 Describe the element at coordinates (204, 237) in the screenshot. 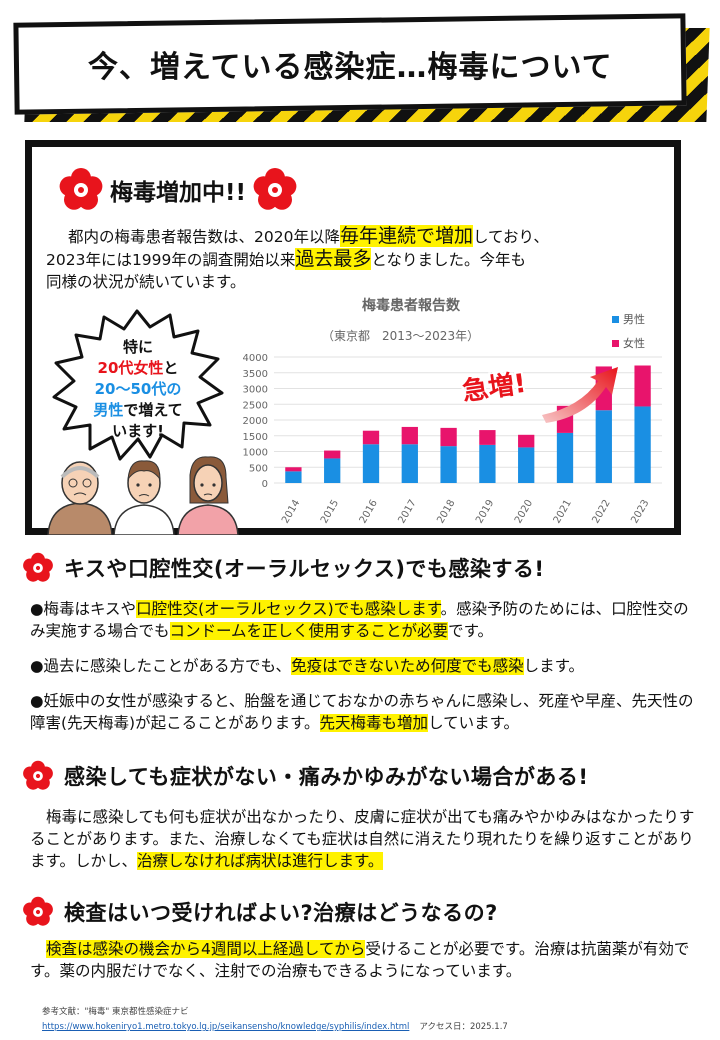

I see `body-text: 都内の梅毒患者報告数は、2020年以降` at that location.